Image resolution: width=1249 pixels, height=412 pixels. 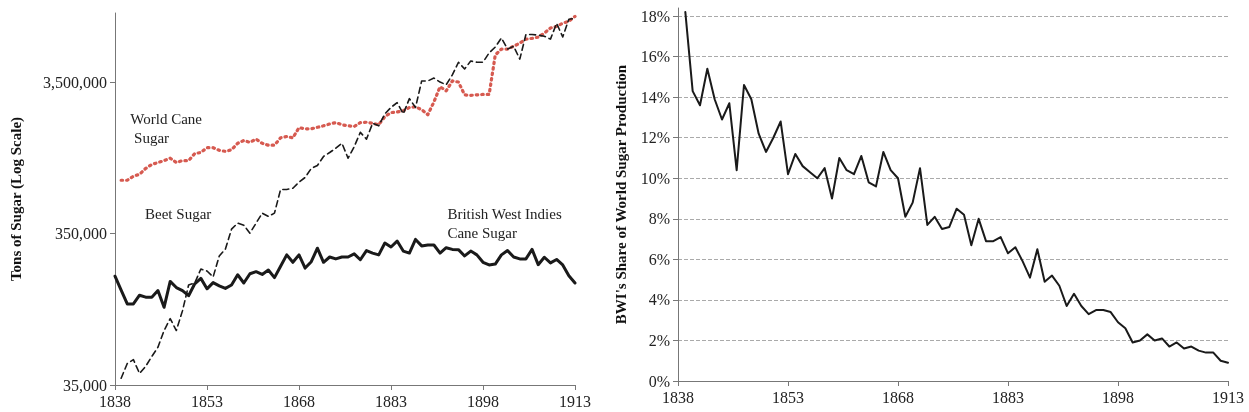 I want to click on y-tick-label: 10%, so click(x=655, y=178).